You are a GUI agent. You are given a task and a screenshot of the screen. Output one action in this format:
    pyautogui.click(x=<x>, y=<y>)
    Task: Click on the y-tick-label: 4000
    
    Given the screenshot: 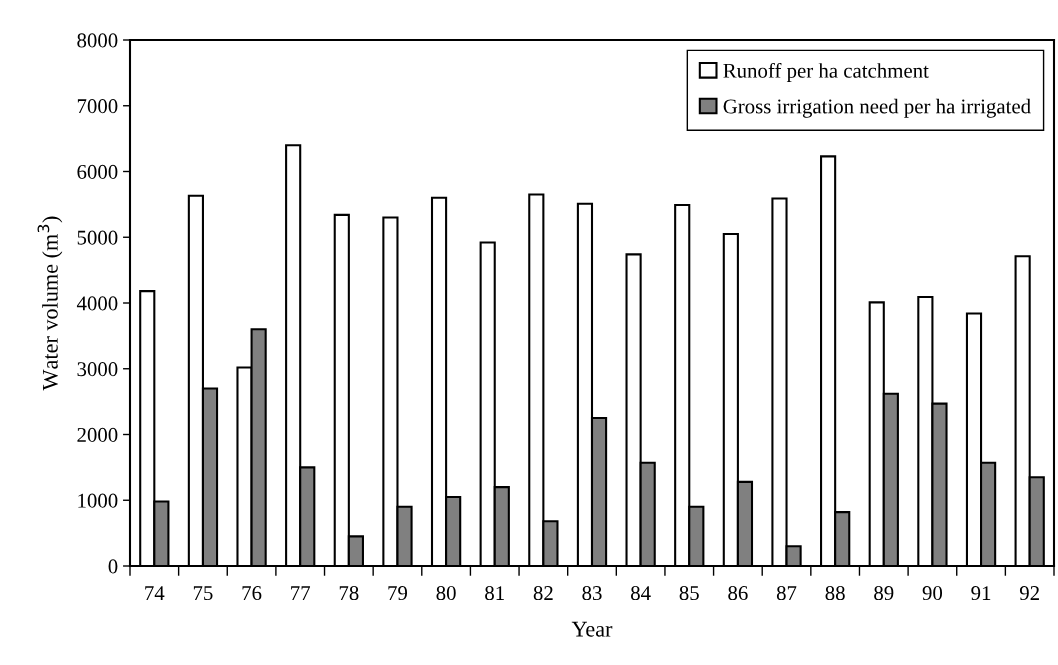 What is the action you would take?
    pyautogui.click(x=97, y=303)
    